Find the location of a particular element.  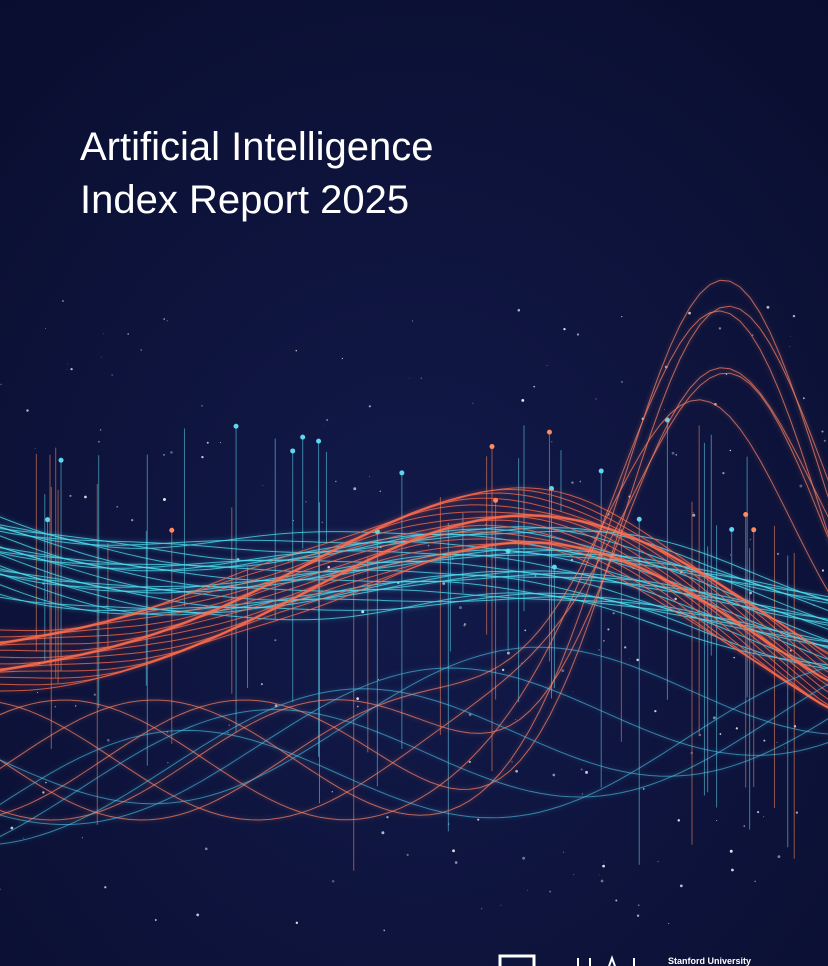

publisher: Stanford University is located at coordinates (709, 961).